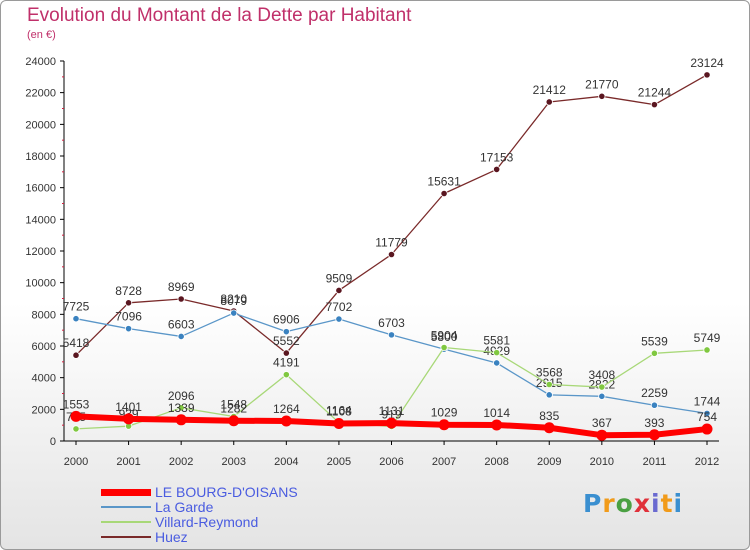 This screenshot has height=550, width=750. I want to click on data-label: 8079, so click(233, 301).